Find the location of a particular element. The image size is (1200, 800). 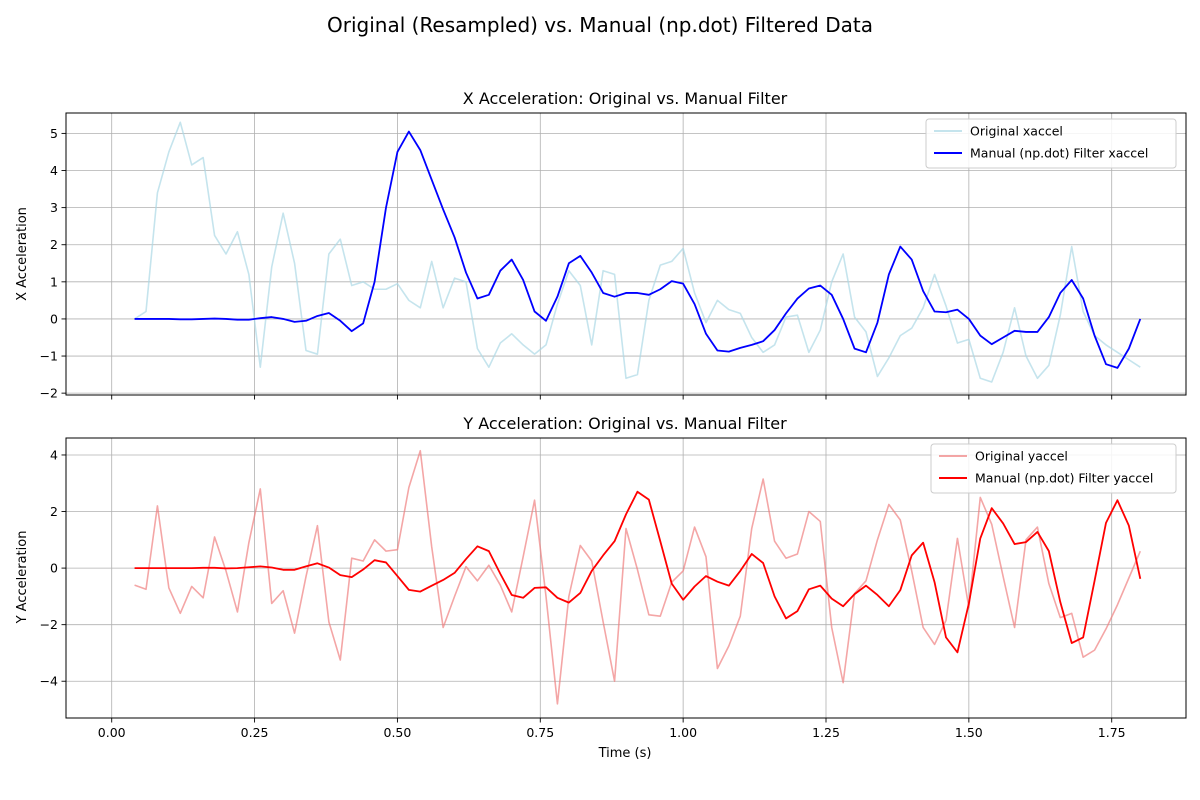

y-acceleration-ytick-label: −2 is located at coordinates (49, 624).